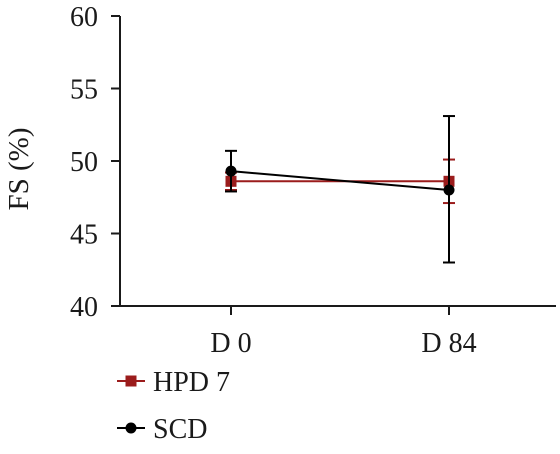 This screenshot has height=454, width=560. What do you see at coordinates (230, 343) in the screenshot?
I see `x-tick-label: D 0` at bounding box center [230, 343].